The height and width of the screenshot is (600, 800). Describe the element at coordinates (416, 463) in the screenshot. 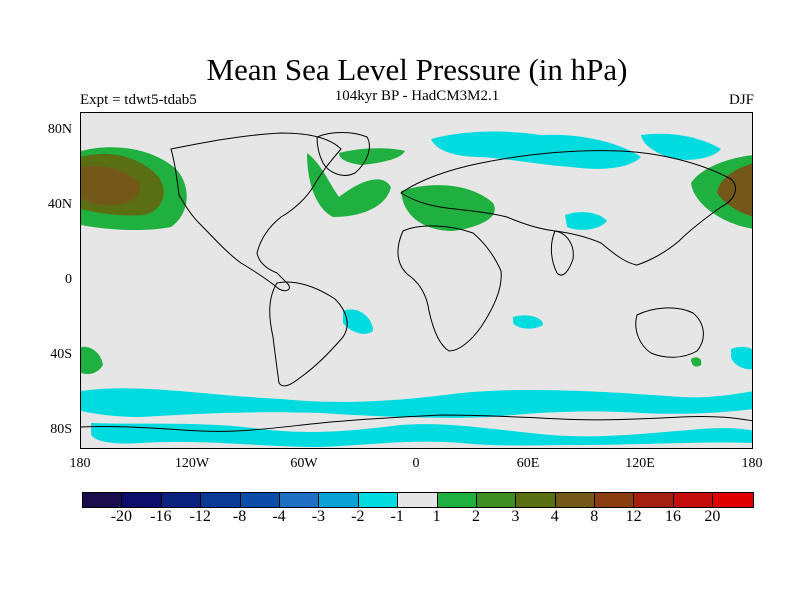

I see `x-label-0: 0` at that location.